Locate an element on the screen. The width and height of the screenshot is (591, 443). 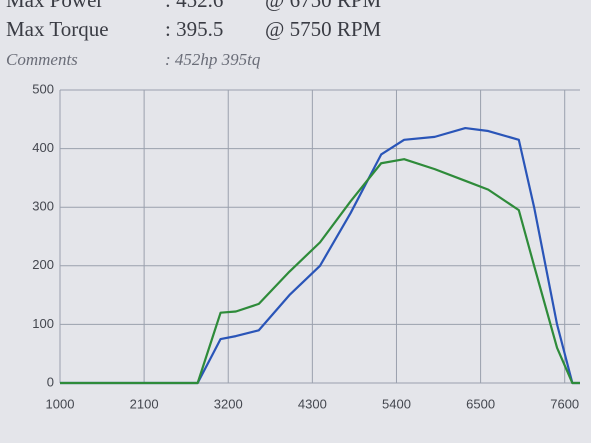
x-tick-label: 1000 is located at coordinates (60, 403).